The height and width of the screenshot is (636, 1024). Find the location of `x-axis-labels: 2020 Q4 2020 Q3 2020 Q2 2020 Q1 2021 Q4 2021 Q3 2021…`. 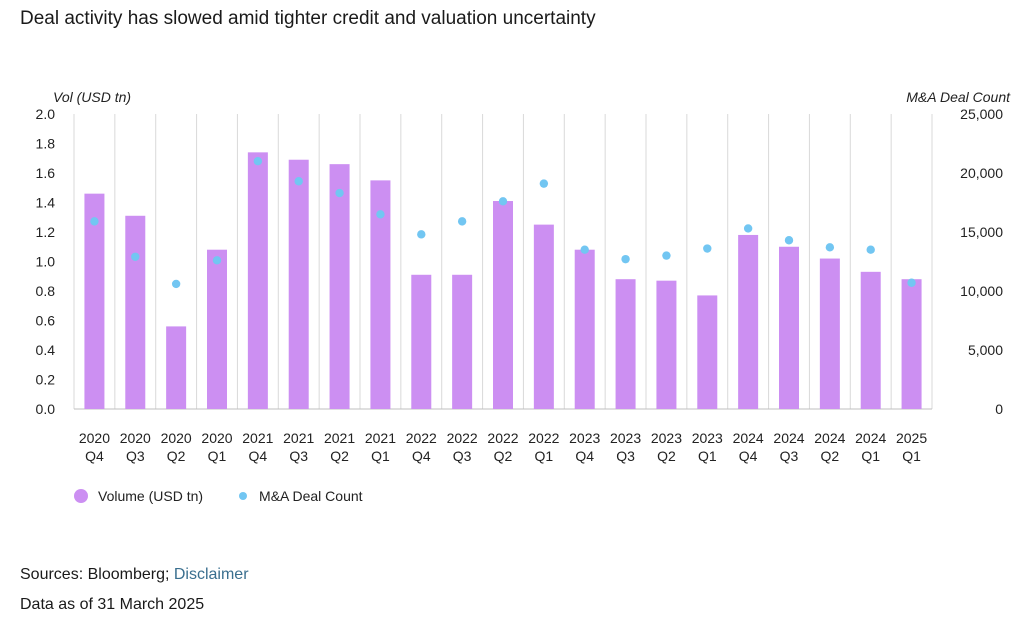

x-axis-labels: 2020 Q4 2020 Q3 2020 Q2 2020 Q1 2021 Q4 2021 Q3 2021… is located at coordinates (503, 447).